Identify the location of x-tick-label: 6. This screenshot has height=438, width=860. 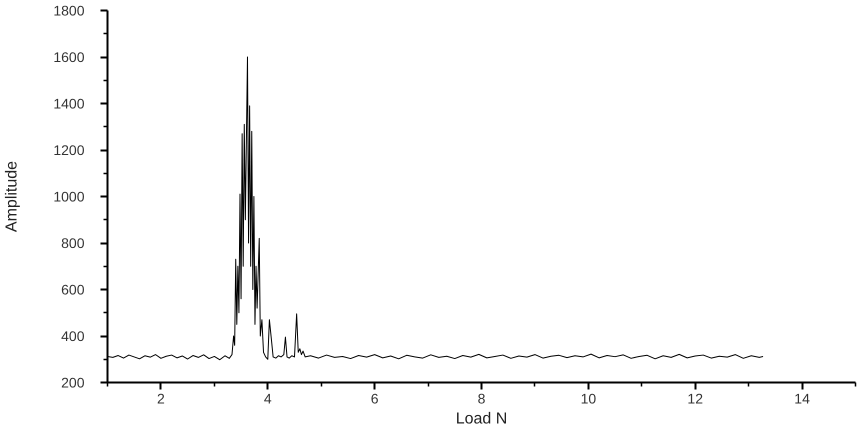
(374, 398).